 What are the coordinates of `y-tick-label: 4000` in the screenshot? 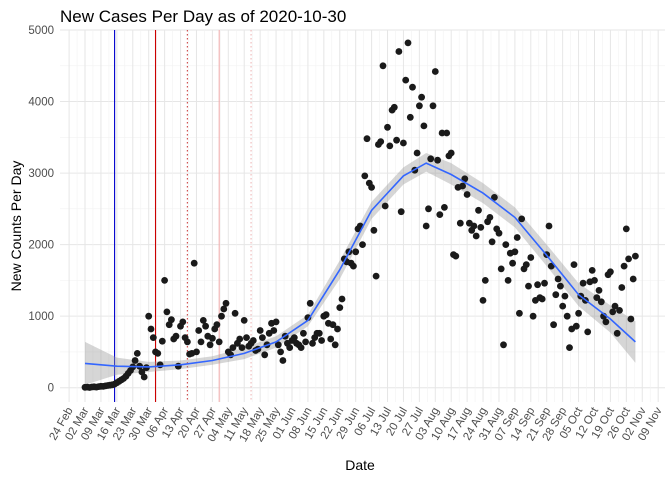 It's located at (41, 103).